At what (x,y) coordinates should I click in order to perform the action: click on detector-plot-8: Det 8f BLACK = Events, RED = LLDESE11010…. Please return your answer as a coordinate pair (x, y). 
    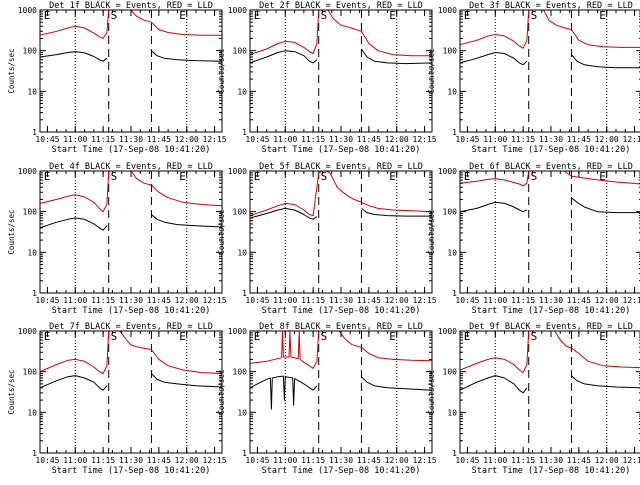
    Looking at the image, I should click on (327, 399).